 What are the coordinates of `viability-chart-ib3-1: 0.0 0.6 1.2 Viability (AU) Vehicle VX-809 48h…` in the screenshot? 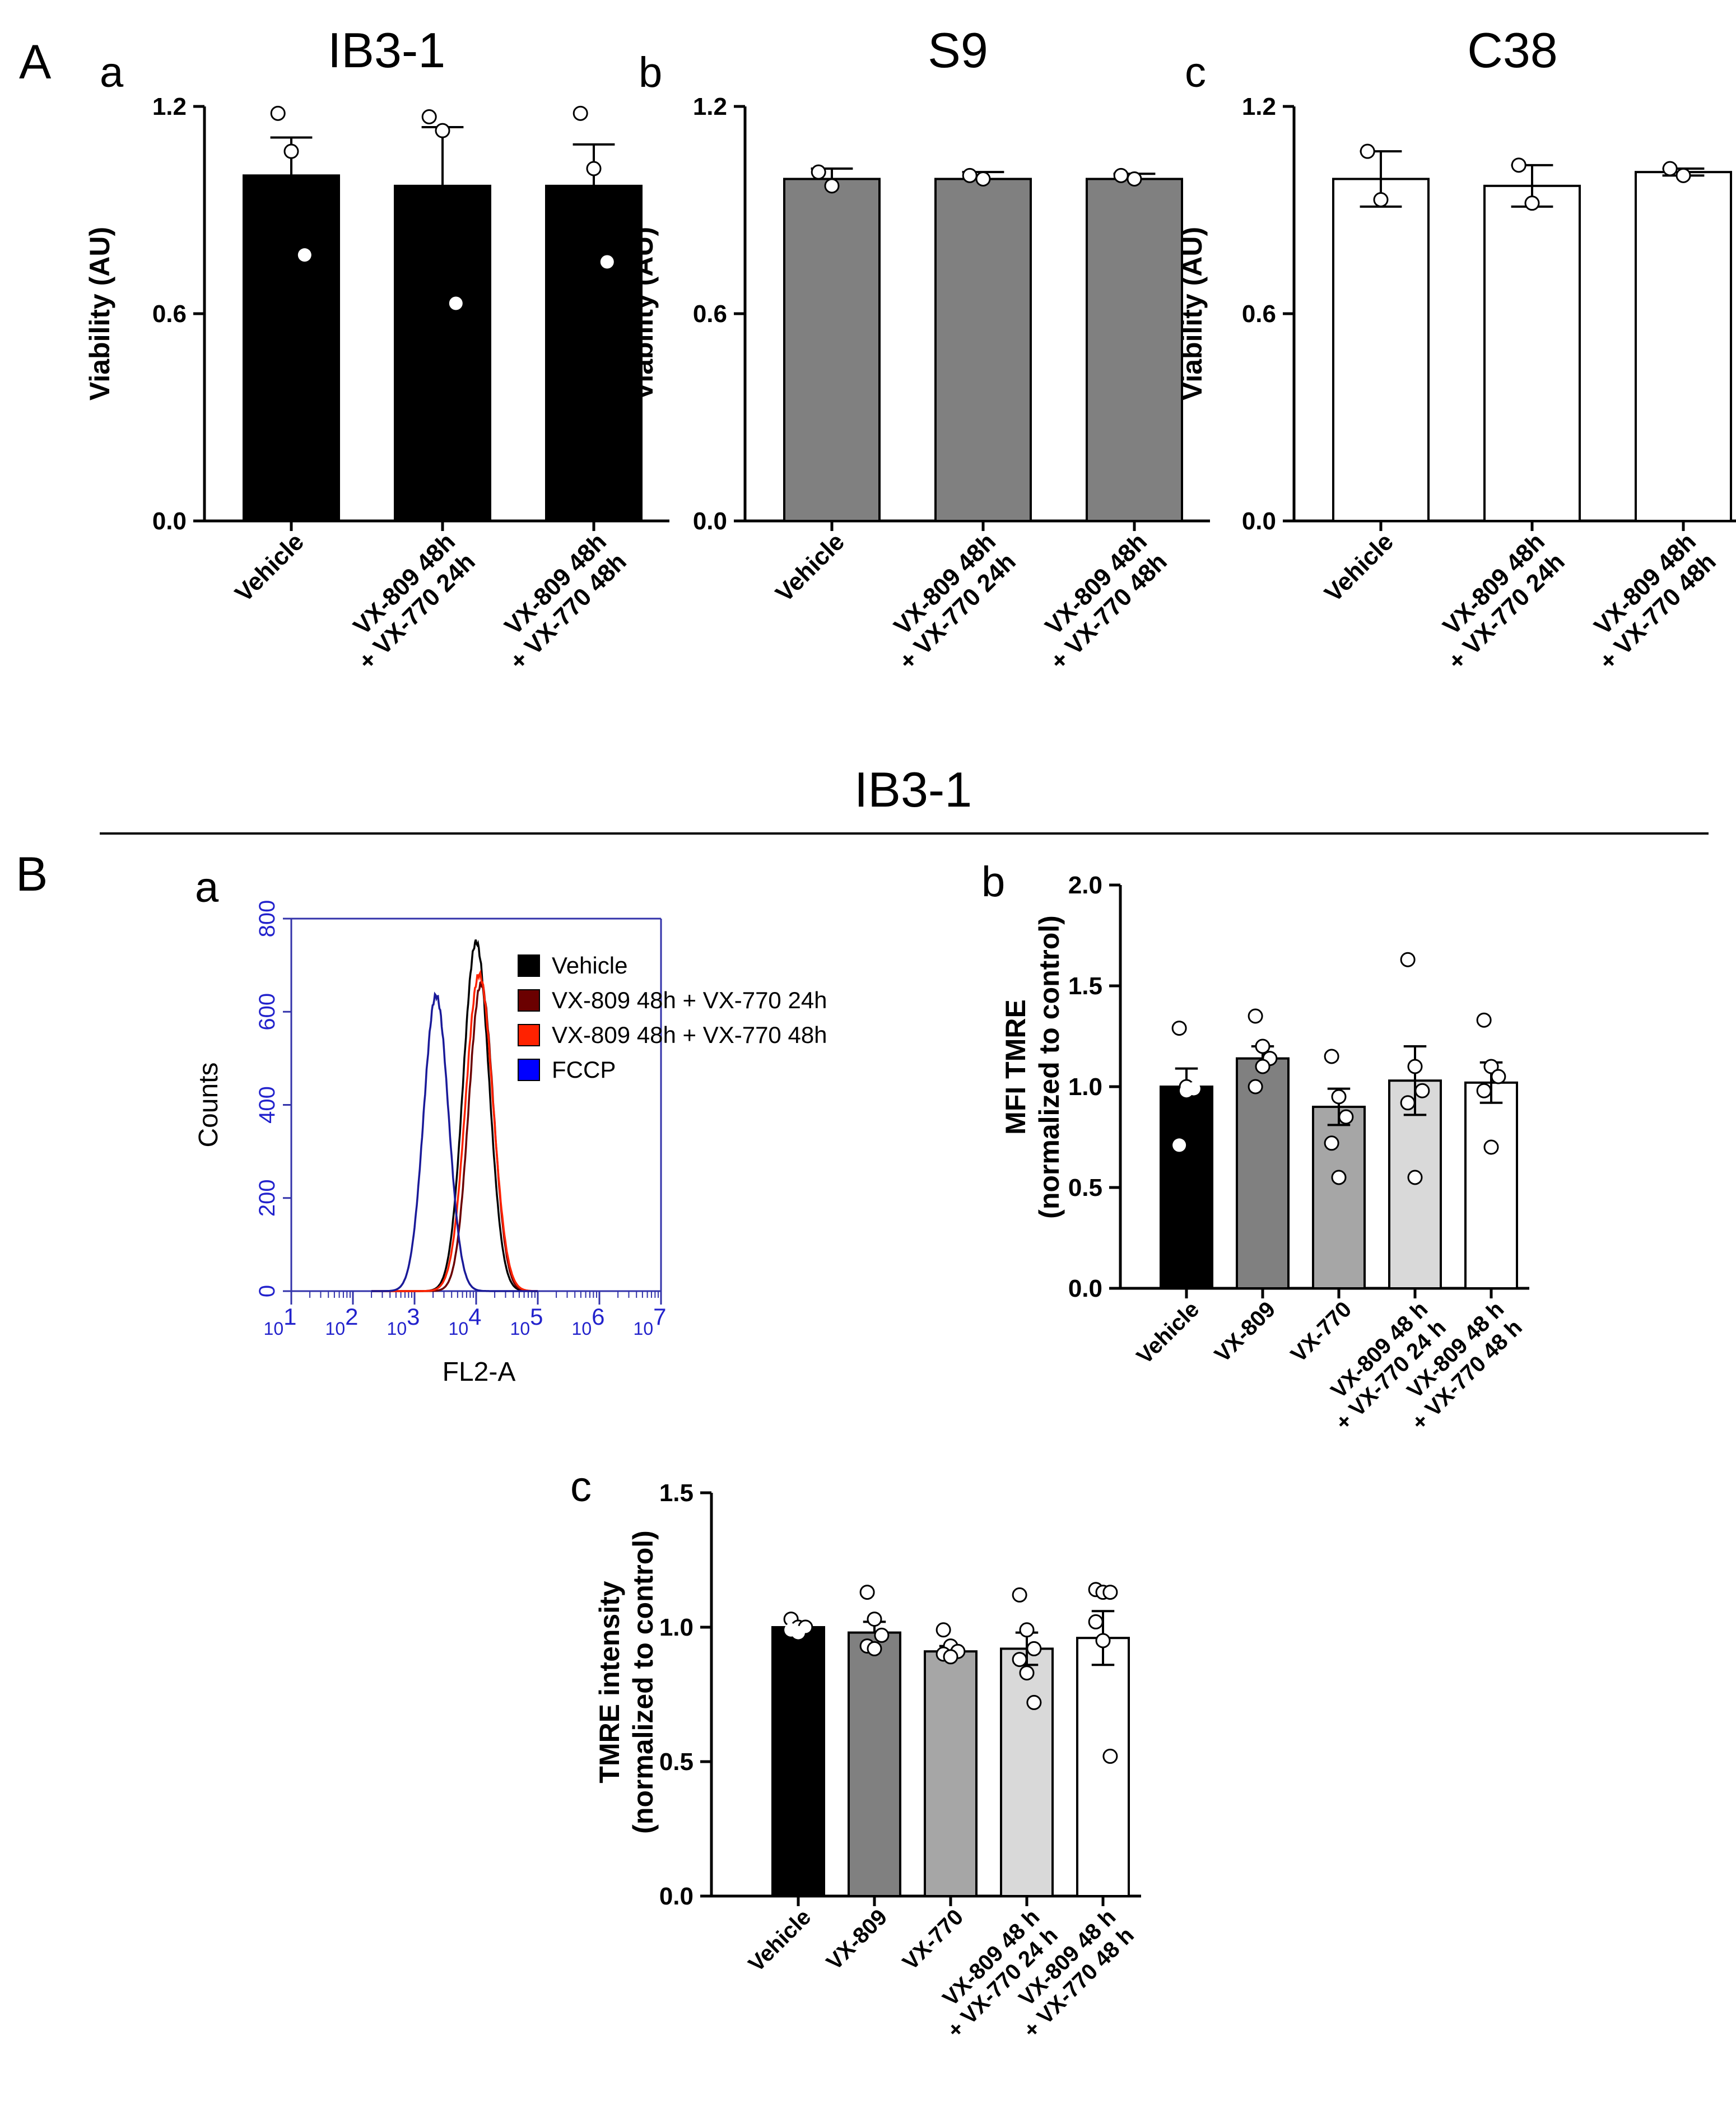 It's located at (376, 385).